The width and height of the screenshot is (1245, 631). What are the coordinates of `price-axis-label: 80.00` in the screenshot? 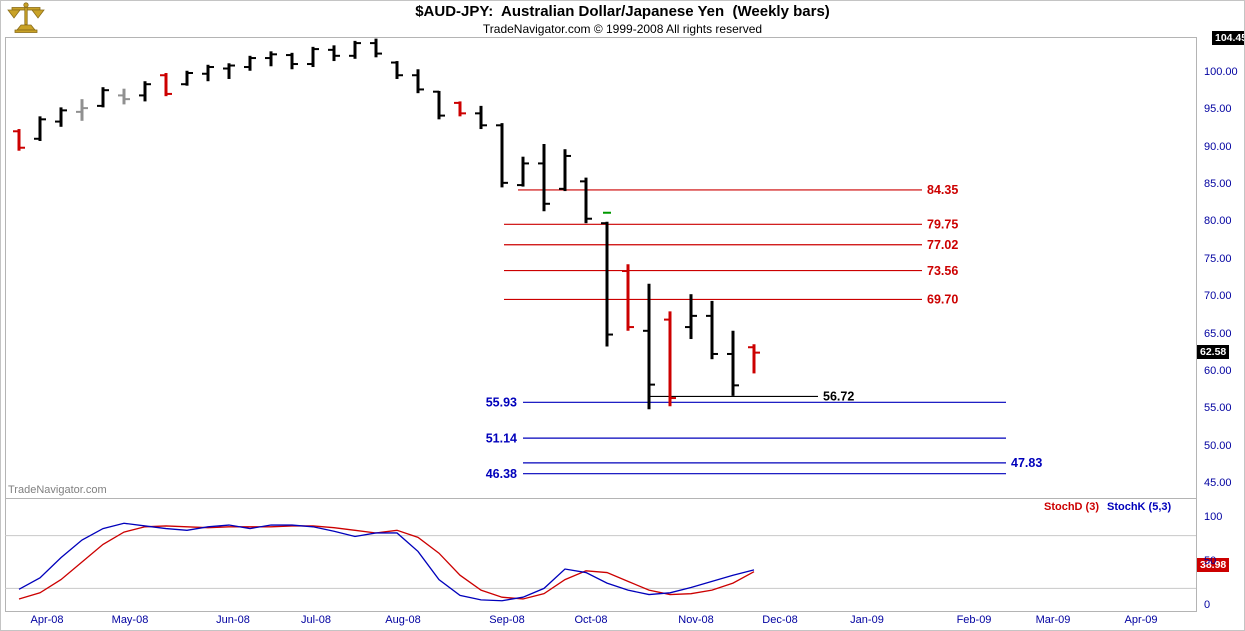 It's located at (1218, 221).